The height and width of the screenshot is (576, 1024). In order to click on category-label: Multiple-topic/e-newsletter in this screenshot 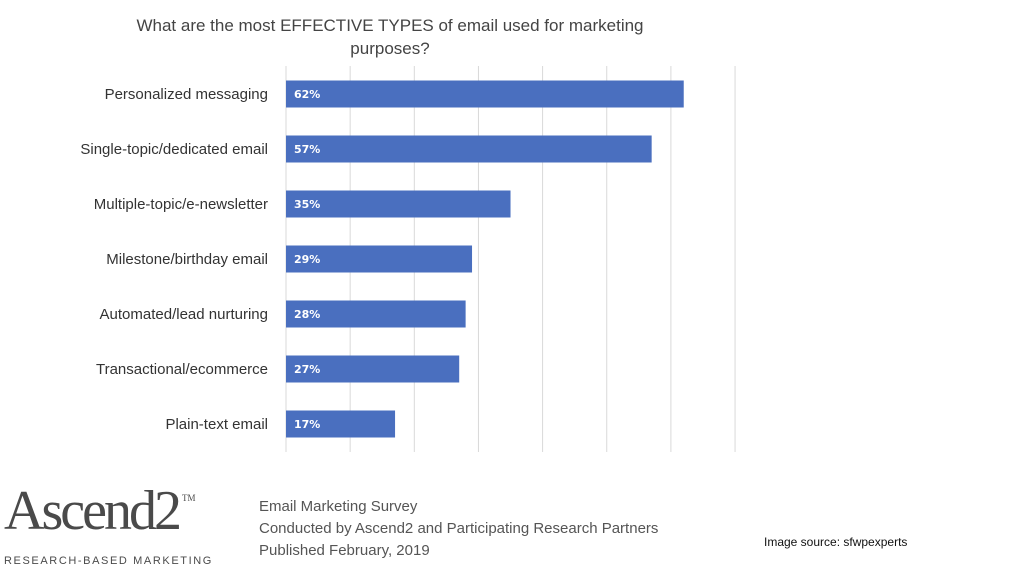, I will do `click(181, 204)`.